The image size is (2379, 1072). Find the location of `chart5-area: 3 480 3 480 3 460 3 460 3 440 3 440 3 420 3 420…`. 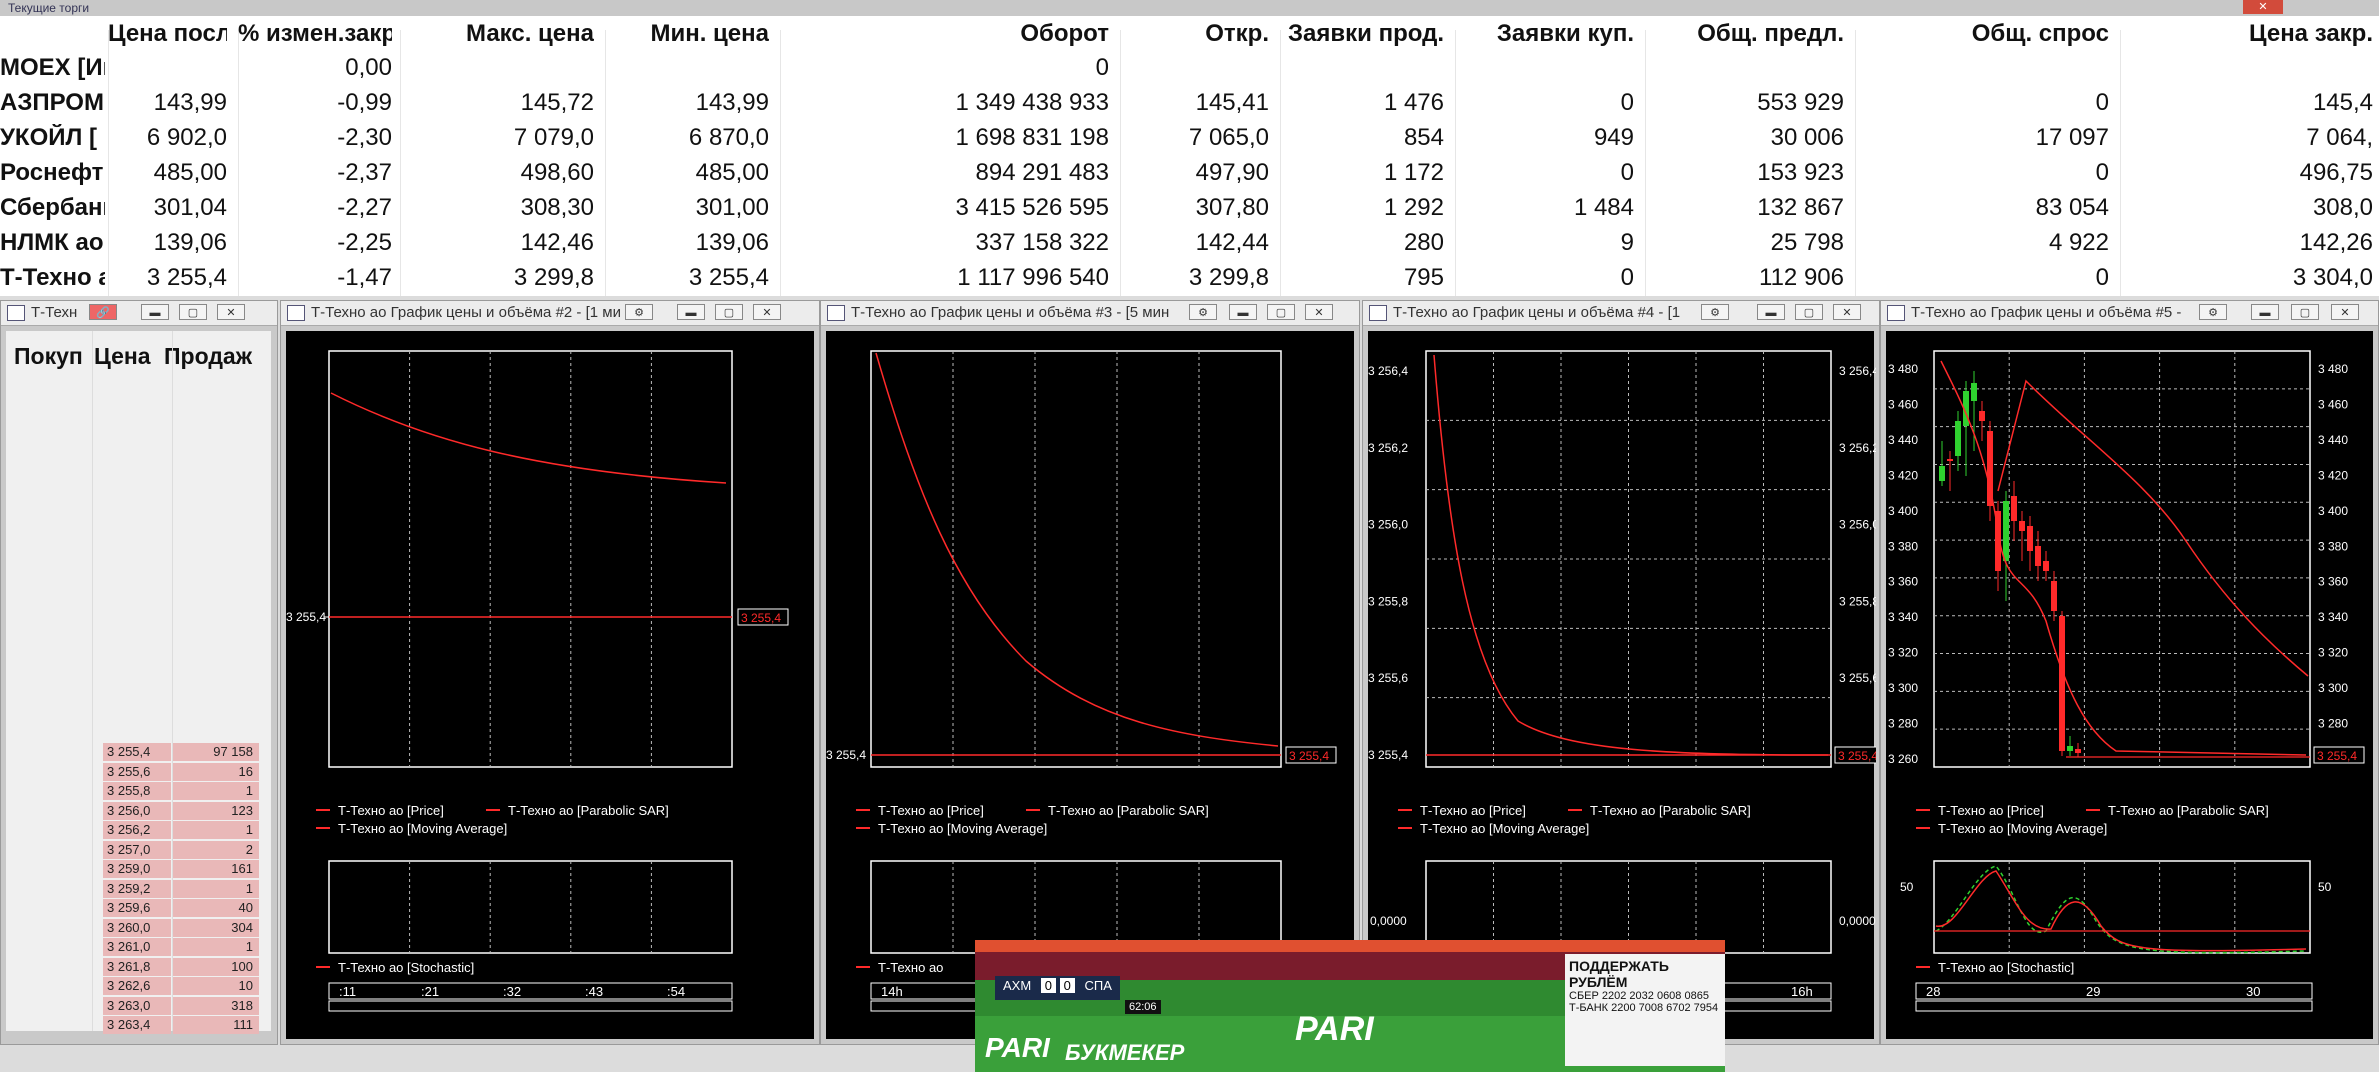

chart5-area: 3 480 3 480 3 460 3 460 3 440 3 440 3 420 3 420… is located at coordinates (2129, 685).